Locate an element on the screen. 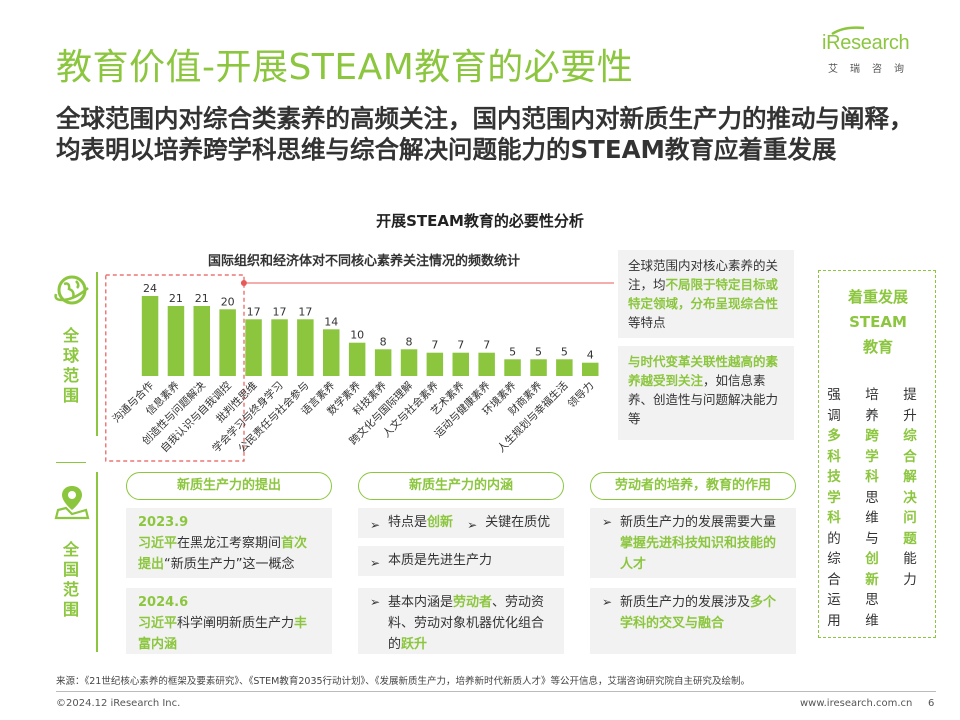 The width and height of the screenshot is (960, 720). callout-highlight: 不局限于特定目标或特定领域，分布呈现综合性 is located at coordinates (703, 294).